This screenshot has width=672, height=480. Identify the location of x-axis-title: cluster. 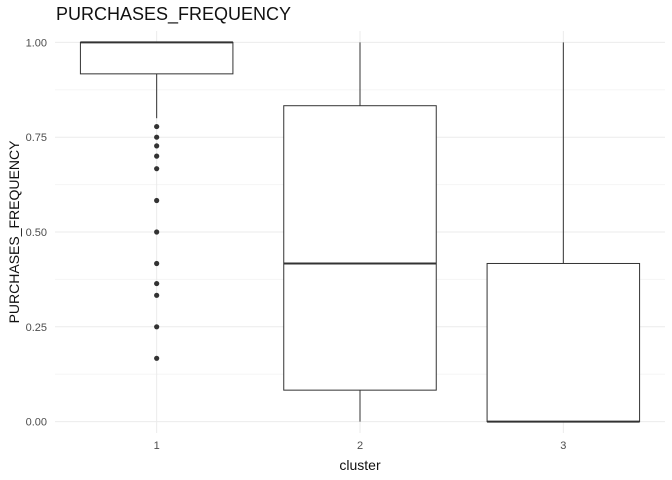
(360, 465).